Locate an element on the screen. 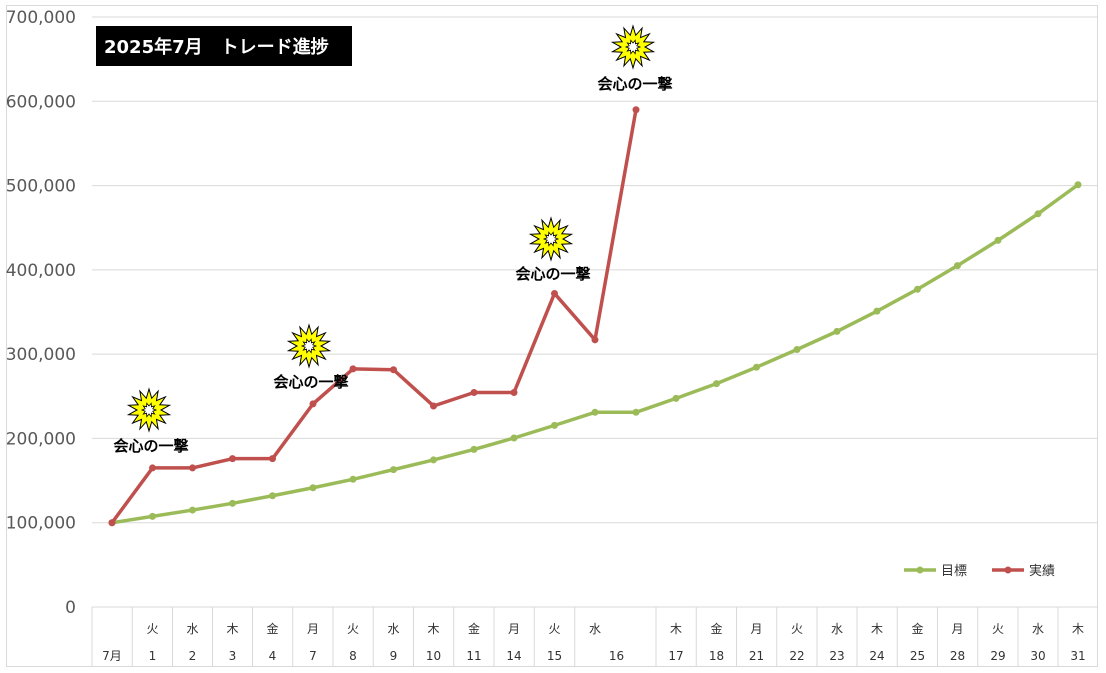 The height and width of the screenshot is (673, 1106). y-tick-label: 700,000 is located at coordinates (41, 18).